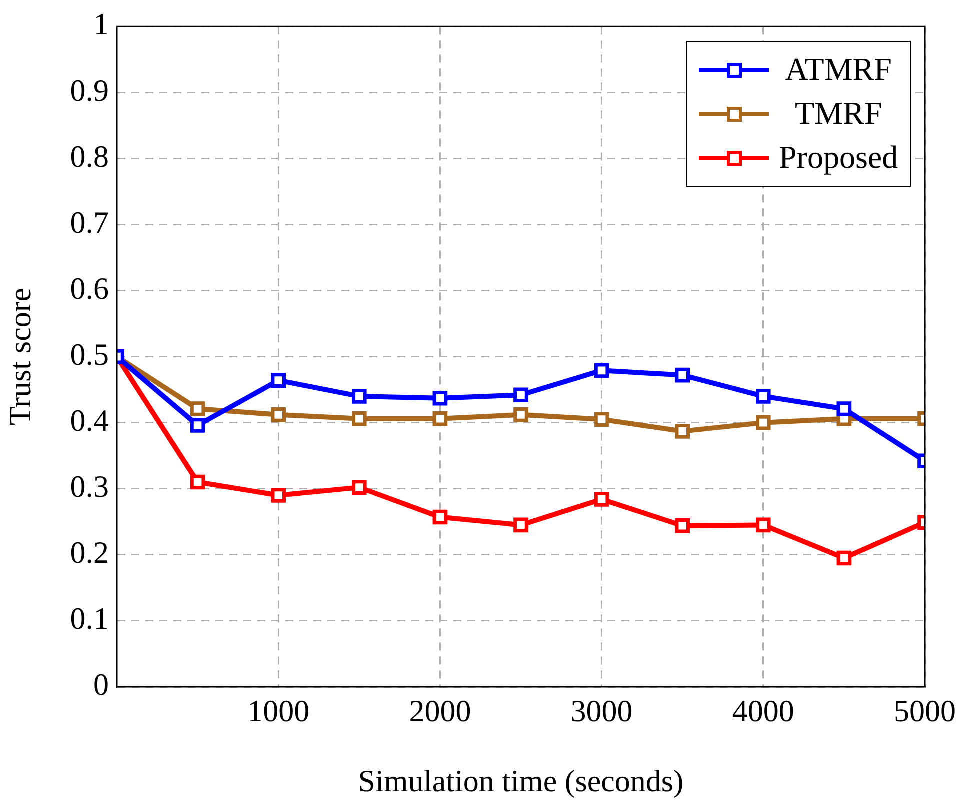  Describe the element at coordinates (89, 354) in the screenshot. I see `y-tick-label: 0.5` at that location.